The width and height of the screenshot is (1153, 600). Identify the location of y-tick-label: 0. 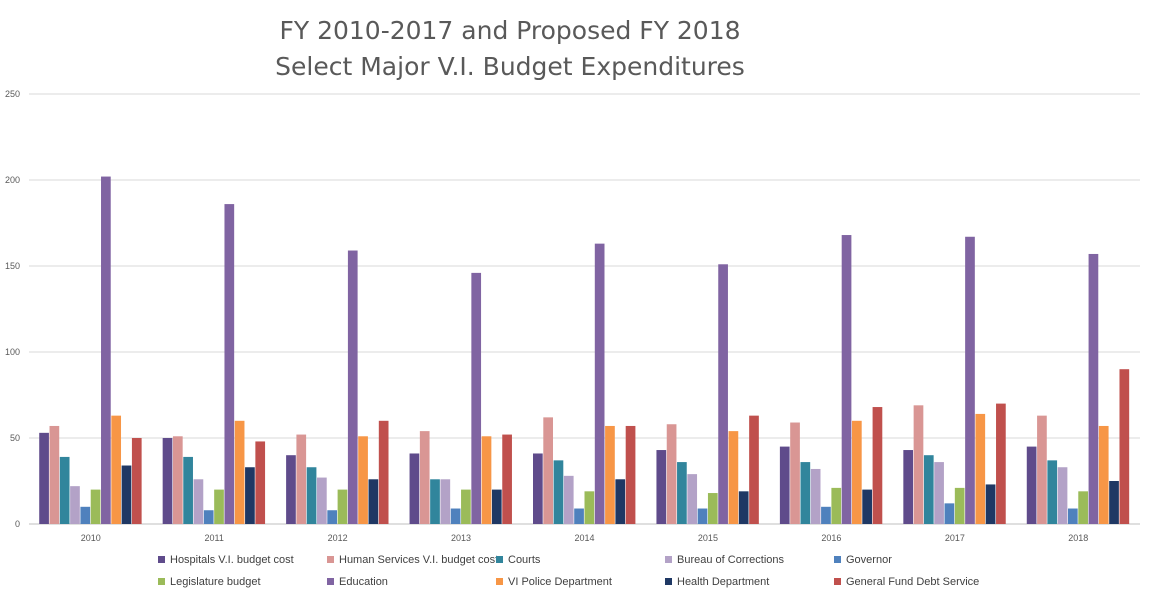
(17, 524).